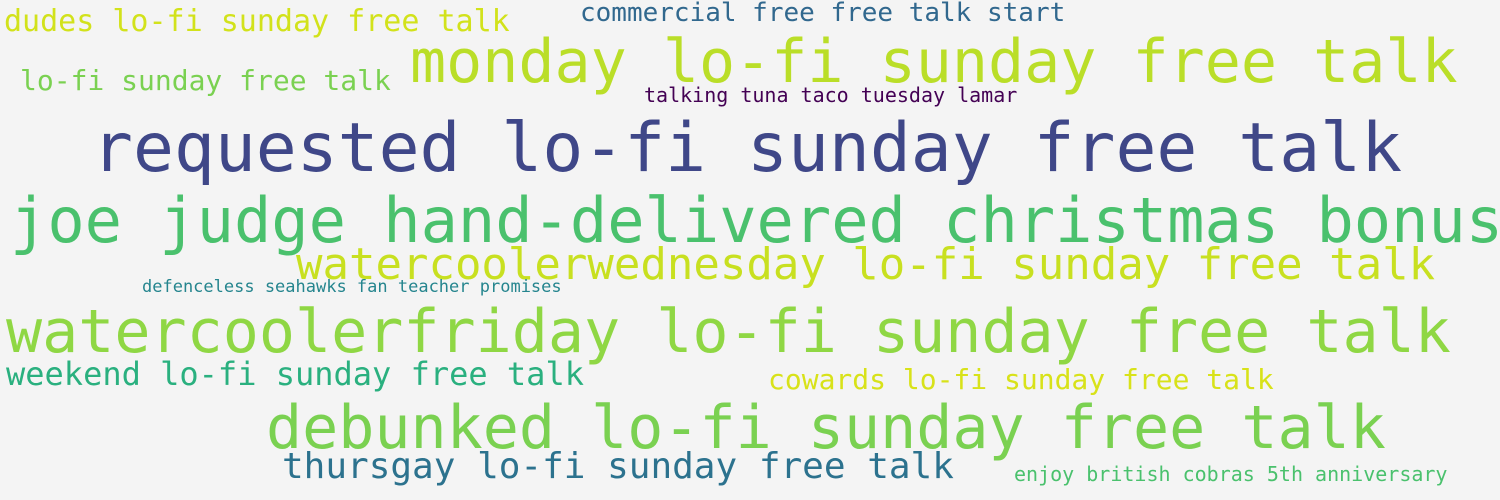 The image size is (1500, 500). What do you see at coordinates (823, 14) in the screenshot?
I see `word-commercial-free: commercial free free talk start` at bounding box center [823, 14].